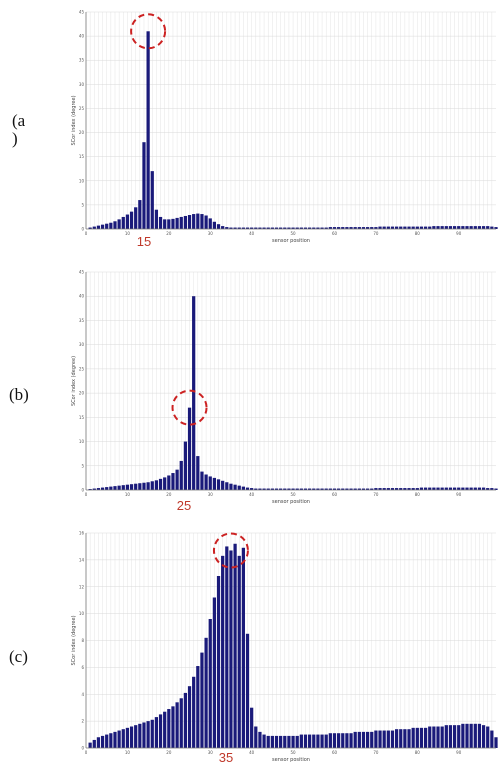 The height and width of the screenshot is (766, 498). What do you see at coordinates (82, 417) in the screenshot?
I see `y-tick-label: 15` at bounding box center [82, 417].